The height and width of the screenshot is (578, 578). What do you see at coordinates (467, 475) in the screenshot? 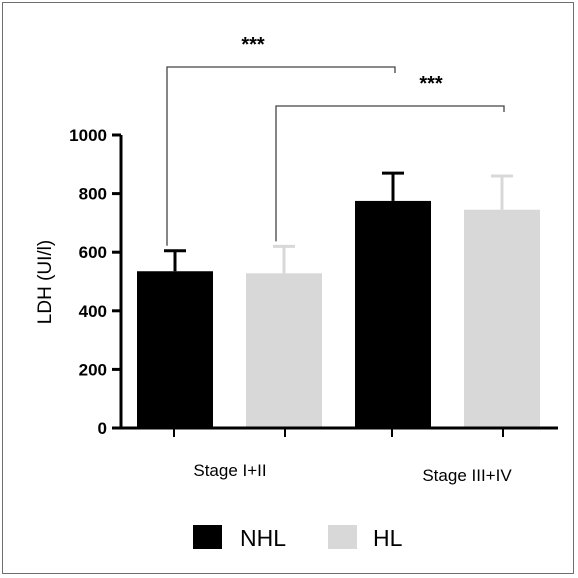
I see `x-category-label-2: Stage III+IV` at bounding box center [467, 475].